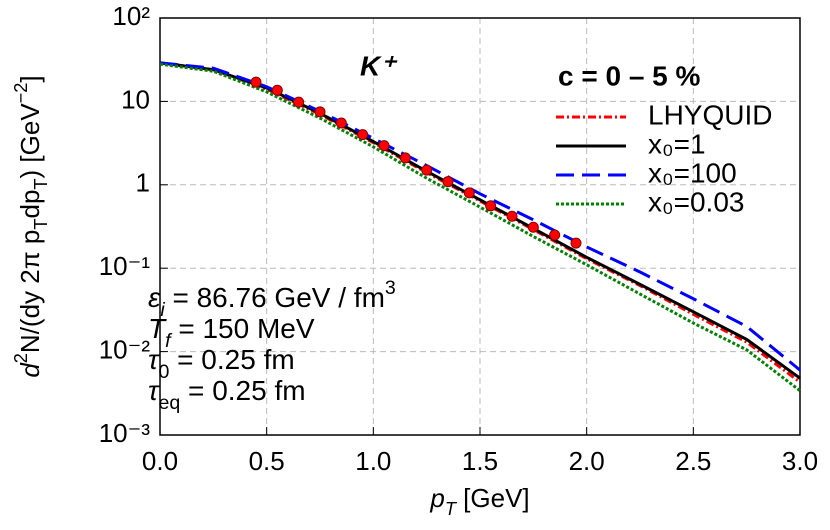 The image size is (830, 530). I want to click on text-part: [GeV], so click(493, 498).